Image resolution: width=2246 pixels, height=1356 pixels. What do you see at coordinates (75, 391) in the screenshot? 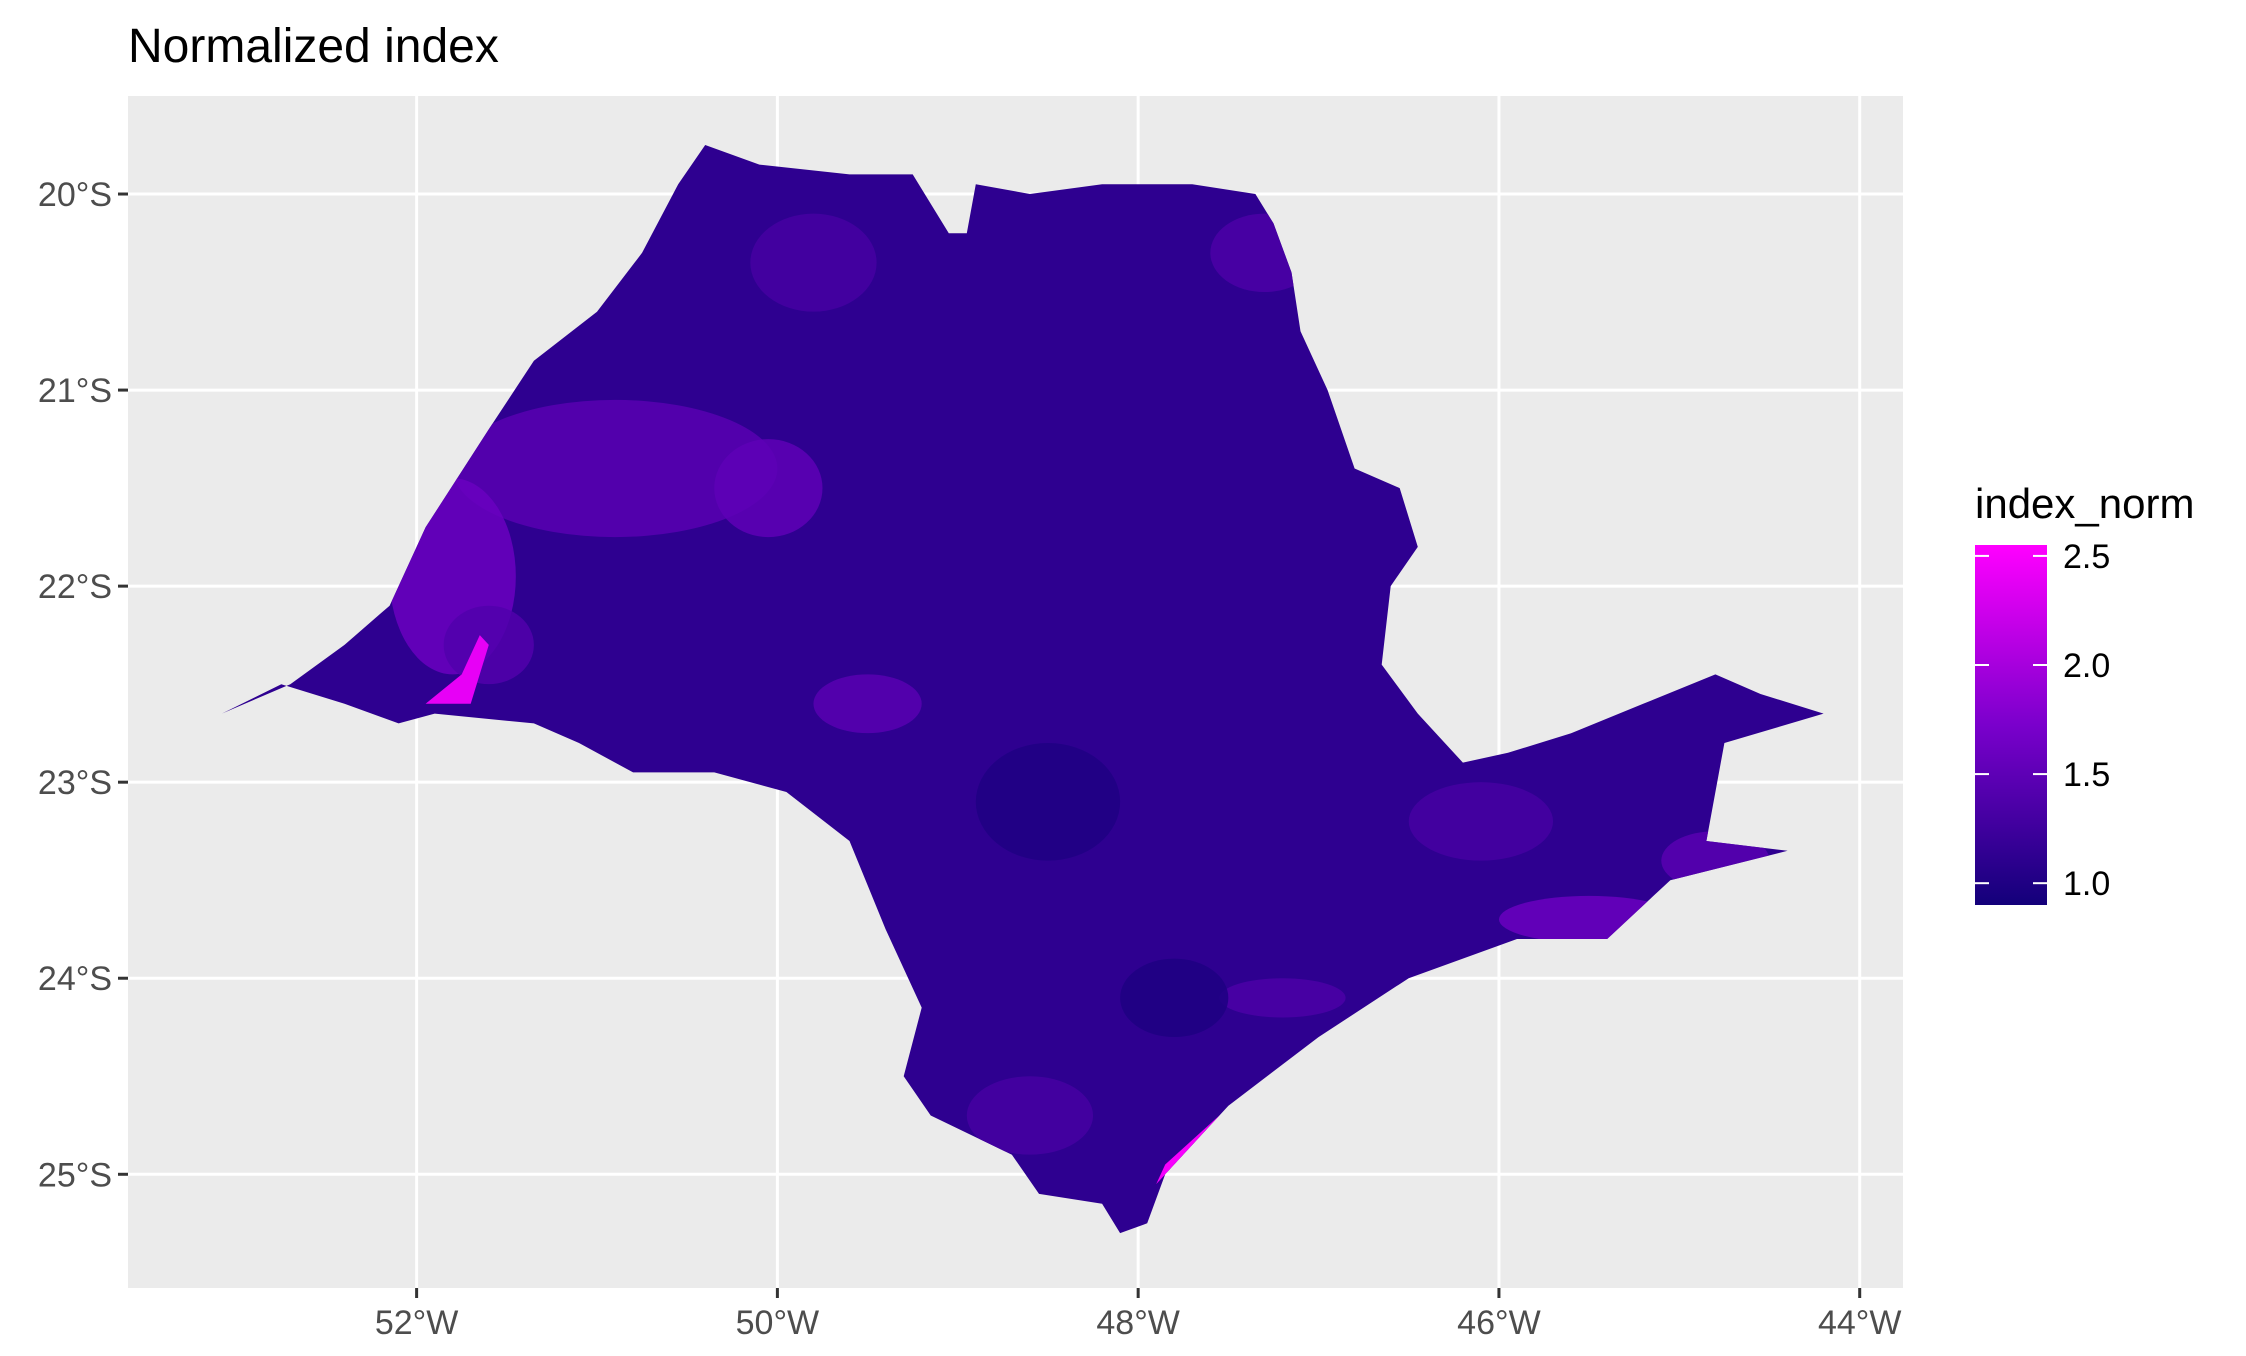
I see `y-tick-label-1: 21°S` at bounding box center [75, 391].